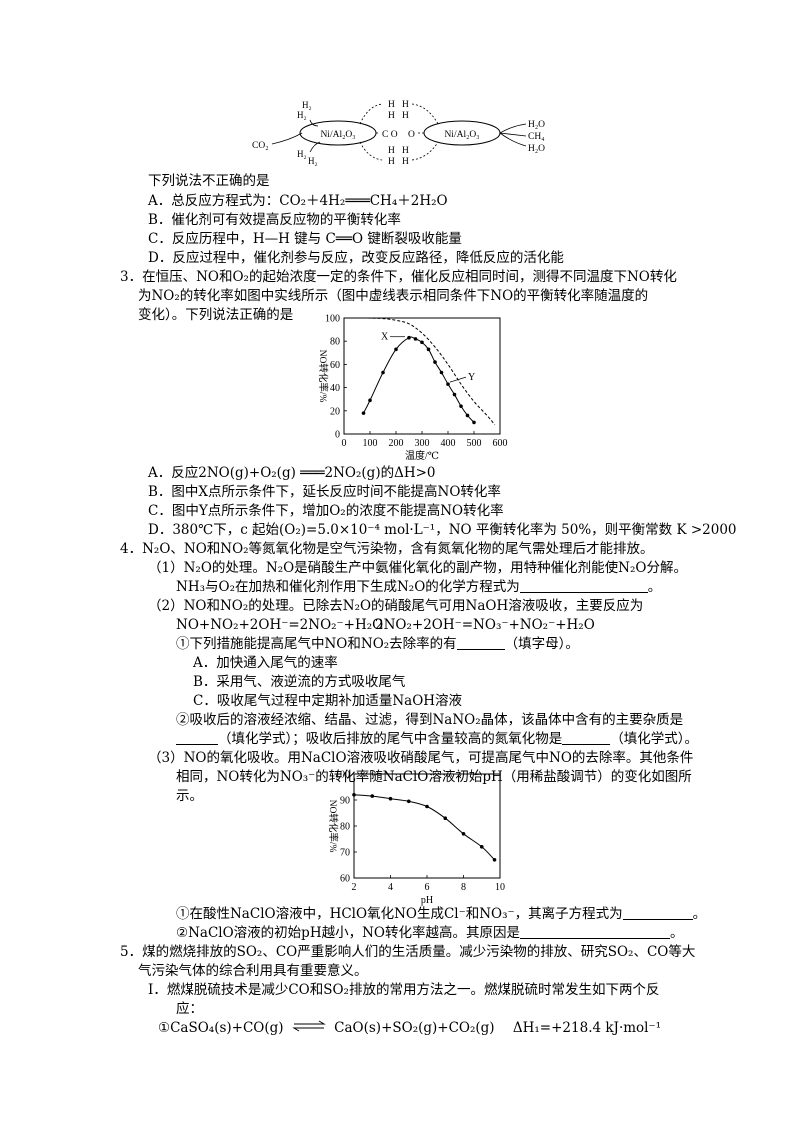 The width and height of the screenshot is (800, 1132). I want to click on catalyst-label-right: Ni/Al₂O₃, so click(461, 135).